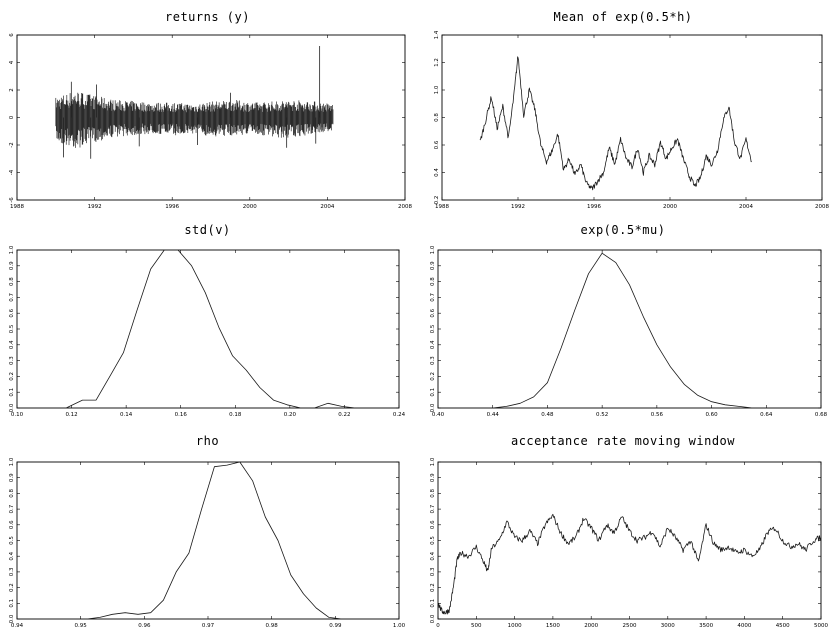  I want to click on chart-title: exp(0.5*mu), so click(623, 230).